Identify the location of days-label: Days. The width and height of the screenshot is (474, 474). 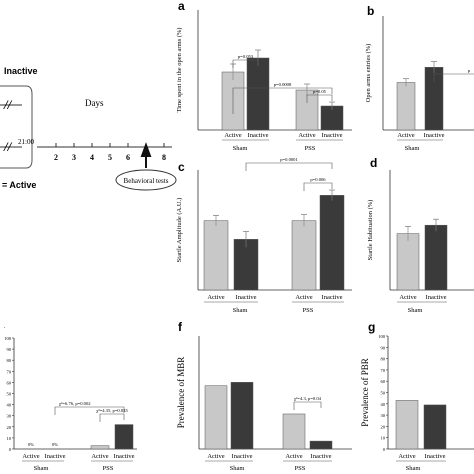
(94, 103).